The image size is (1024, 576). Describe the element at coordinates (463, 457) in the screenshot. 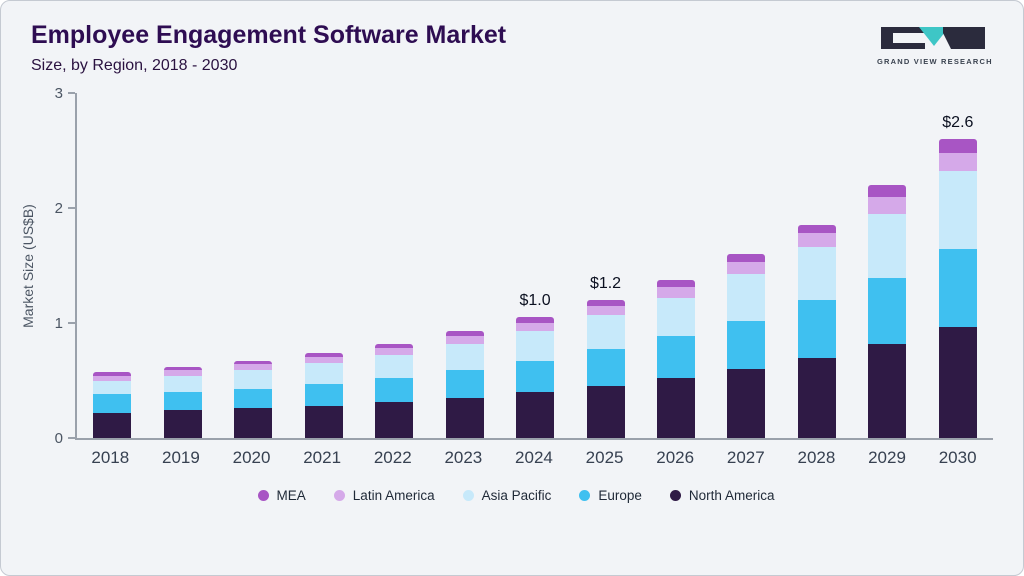

I see `x-axis-label: 2023` at that location.